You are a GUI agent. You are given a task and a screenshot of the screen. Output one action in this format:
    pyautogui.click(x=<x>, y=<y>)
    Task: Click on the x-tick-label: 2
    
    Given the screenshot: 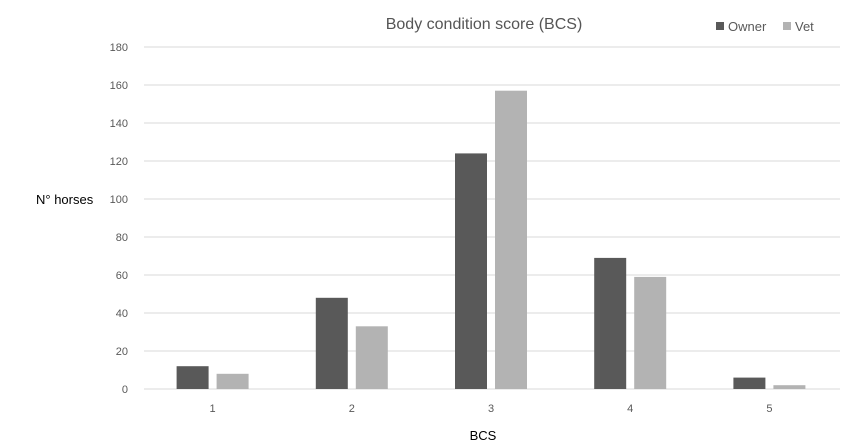 What is the action you would take?
    pyautogui.click(x=352, y=409)
    